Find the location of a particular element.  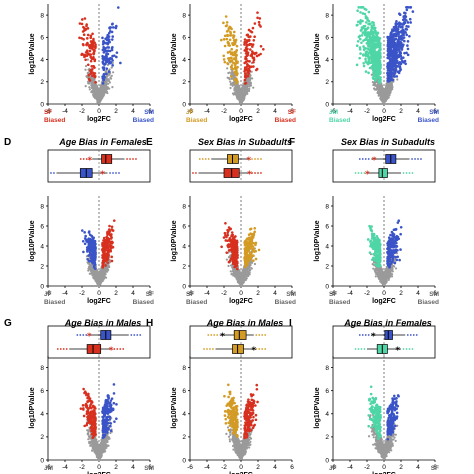

right-bias-label: SM is located at coordinates (434, 112).